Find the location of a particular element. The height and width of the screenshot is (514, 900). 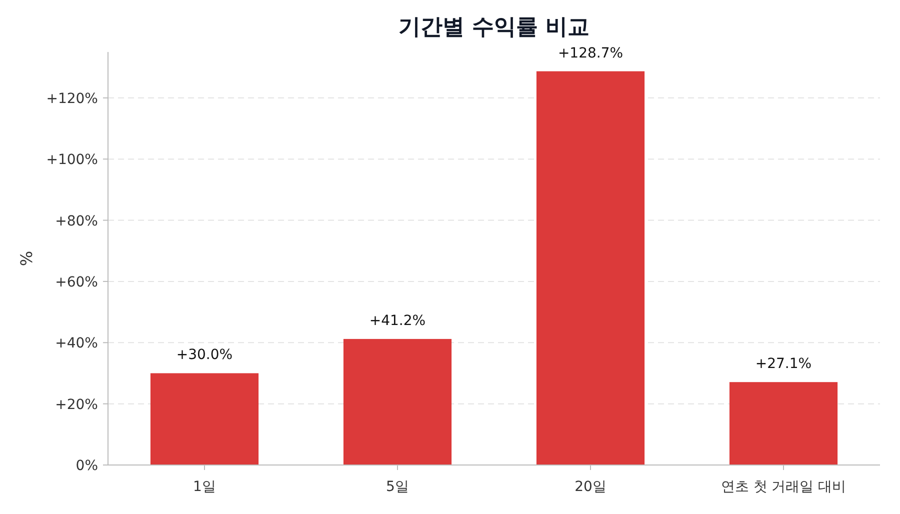

data-label: +27.1% is located at coordinates (783, 364).